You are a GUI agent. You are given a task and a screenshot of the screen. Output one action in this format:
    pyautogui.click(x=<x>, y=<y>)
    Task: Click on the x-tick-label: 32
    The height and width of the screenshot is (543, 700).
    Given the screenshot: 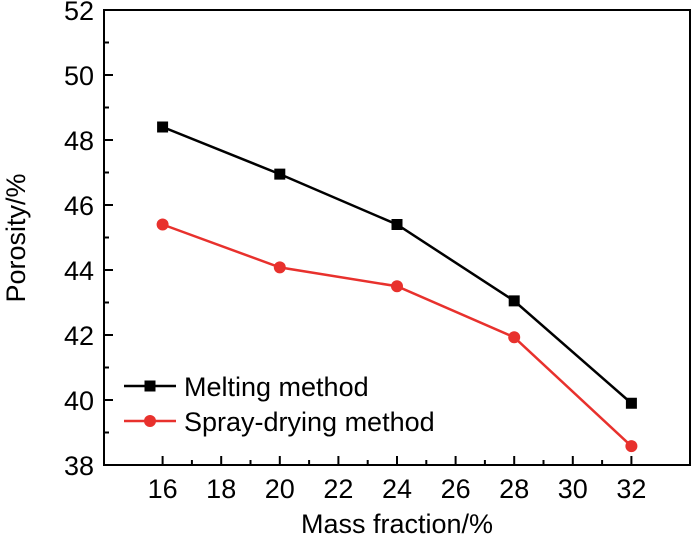 What is the action you would take?
    pyautogui.click(x=631, y=489)
    